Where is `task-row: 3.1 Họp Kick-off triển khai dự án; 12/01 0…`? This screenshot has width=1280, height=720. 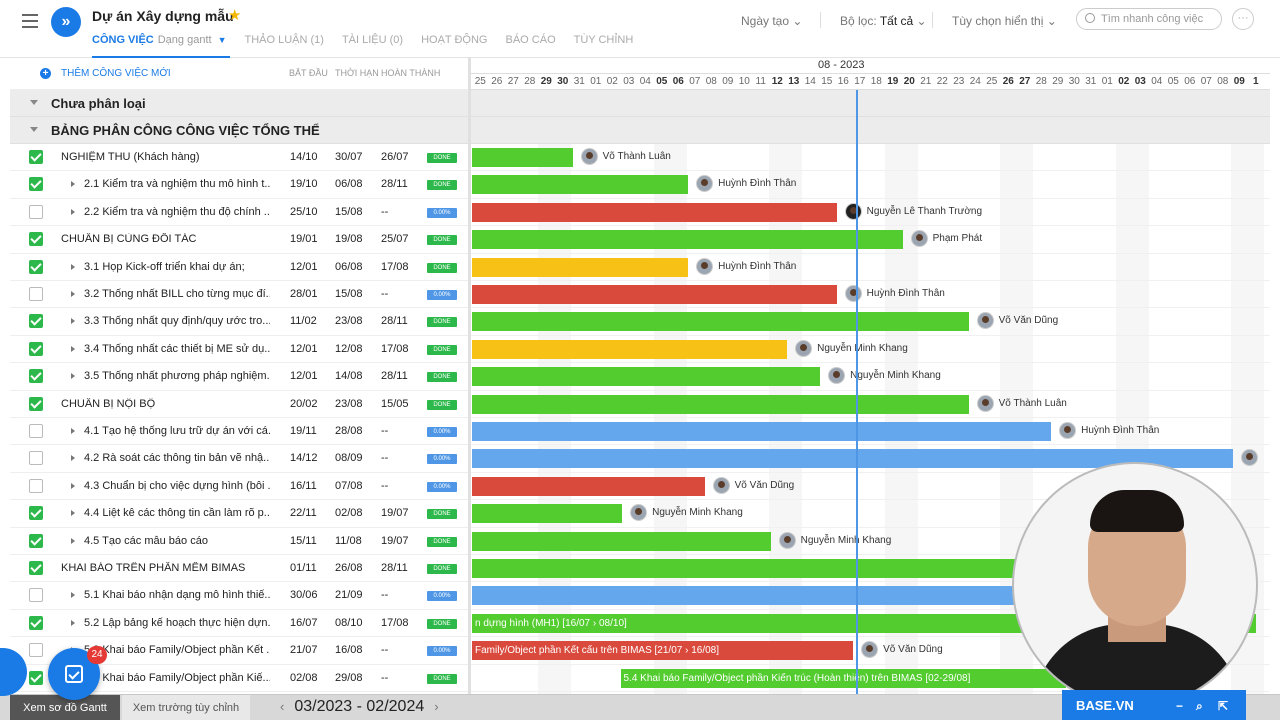
task-row: 3.1 Họp Kick-off triển khai dự án; 12/01 0… is located at coordinates (239, 267).